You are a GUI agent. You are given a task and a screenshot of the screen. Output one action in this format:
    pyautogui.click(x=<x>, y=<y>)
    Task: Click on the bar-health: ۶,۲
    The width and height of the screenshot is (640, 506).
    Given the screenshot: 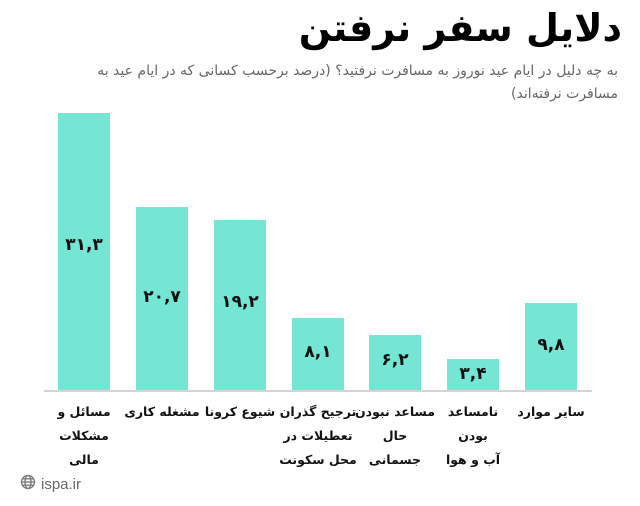 What is the action you would take?
    pyautogui.click(x=395, y=362)
    